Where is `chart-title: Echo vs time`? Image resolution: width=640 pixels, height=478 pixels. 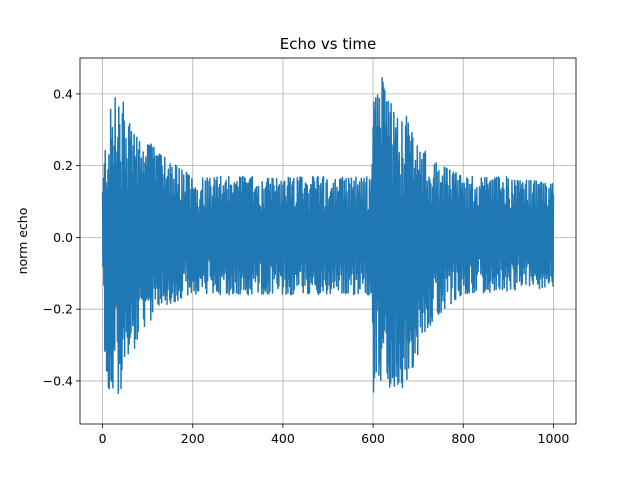
chart-title: Echo vs time is located at coordinates (328, 44).